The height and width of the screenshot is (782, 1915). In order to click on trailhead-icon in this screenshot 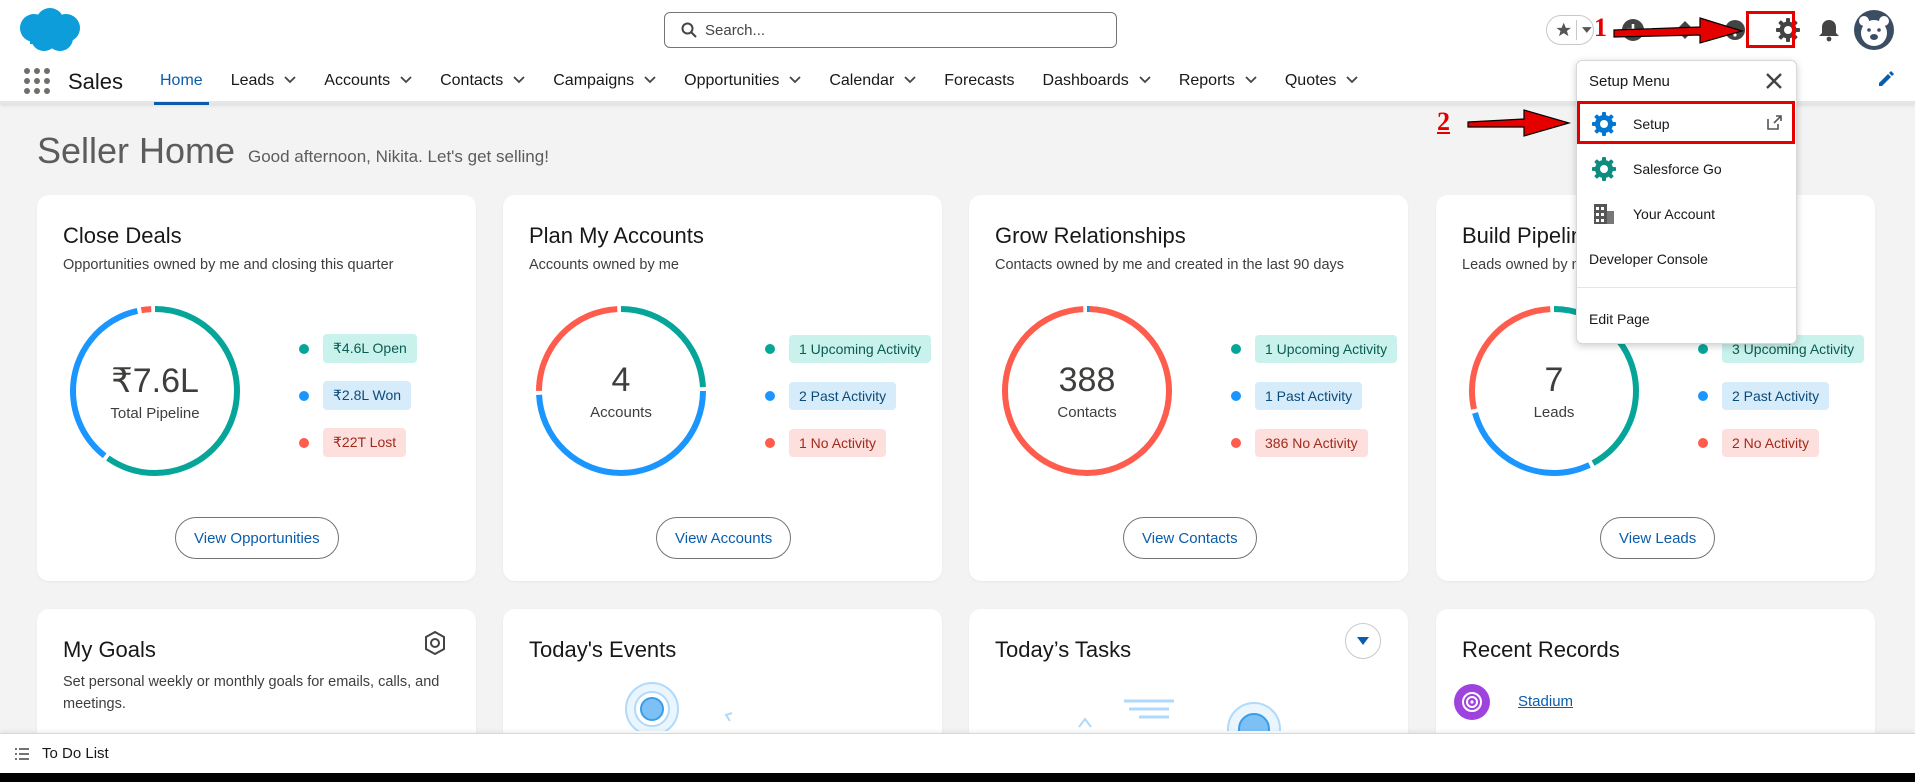, I will do `click(1685, 30)`.